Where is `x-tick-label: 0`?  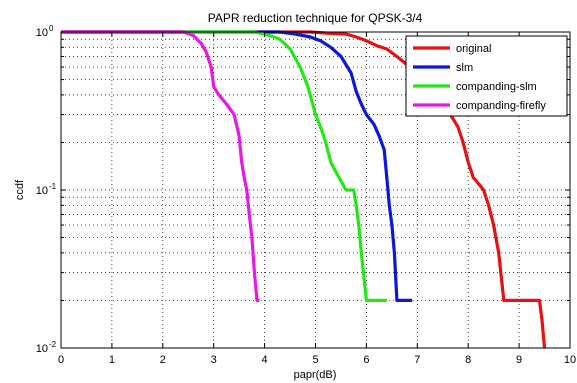
x-tick-label: 0 is located at coordinates (61, 360).